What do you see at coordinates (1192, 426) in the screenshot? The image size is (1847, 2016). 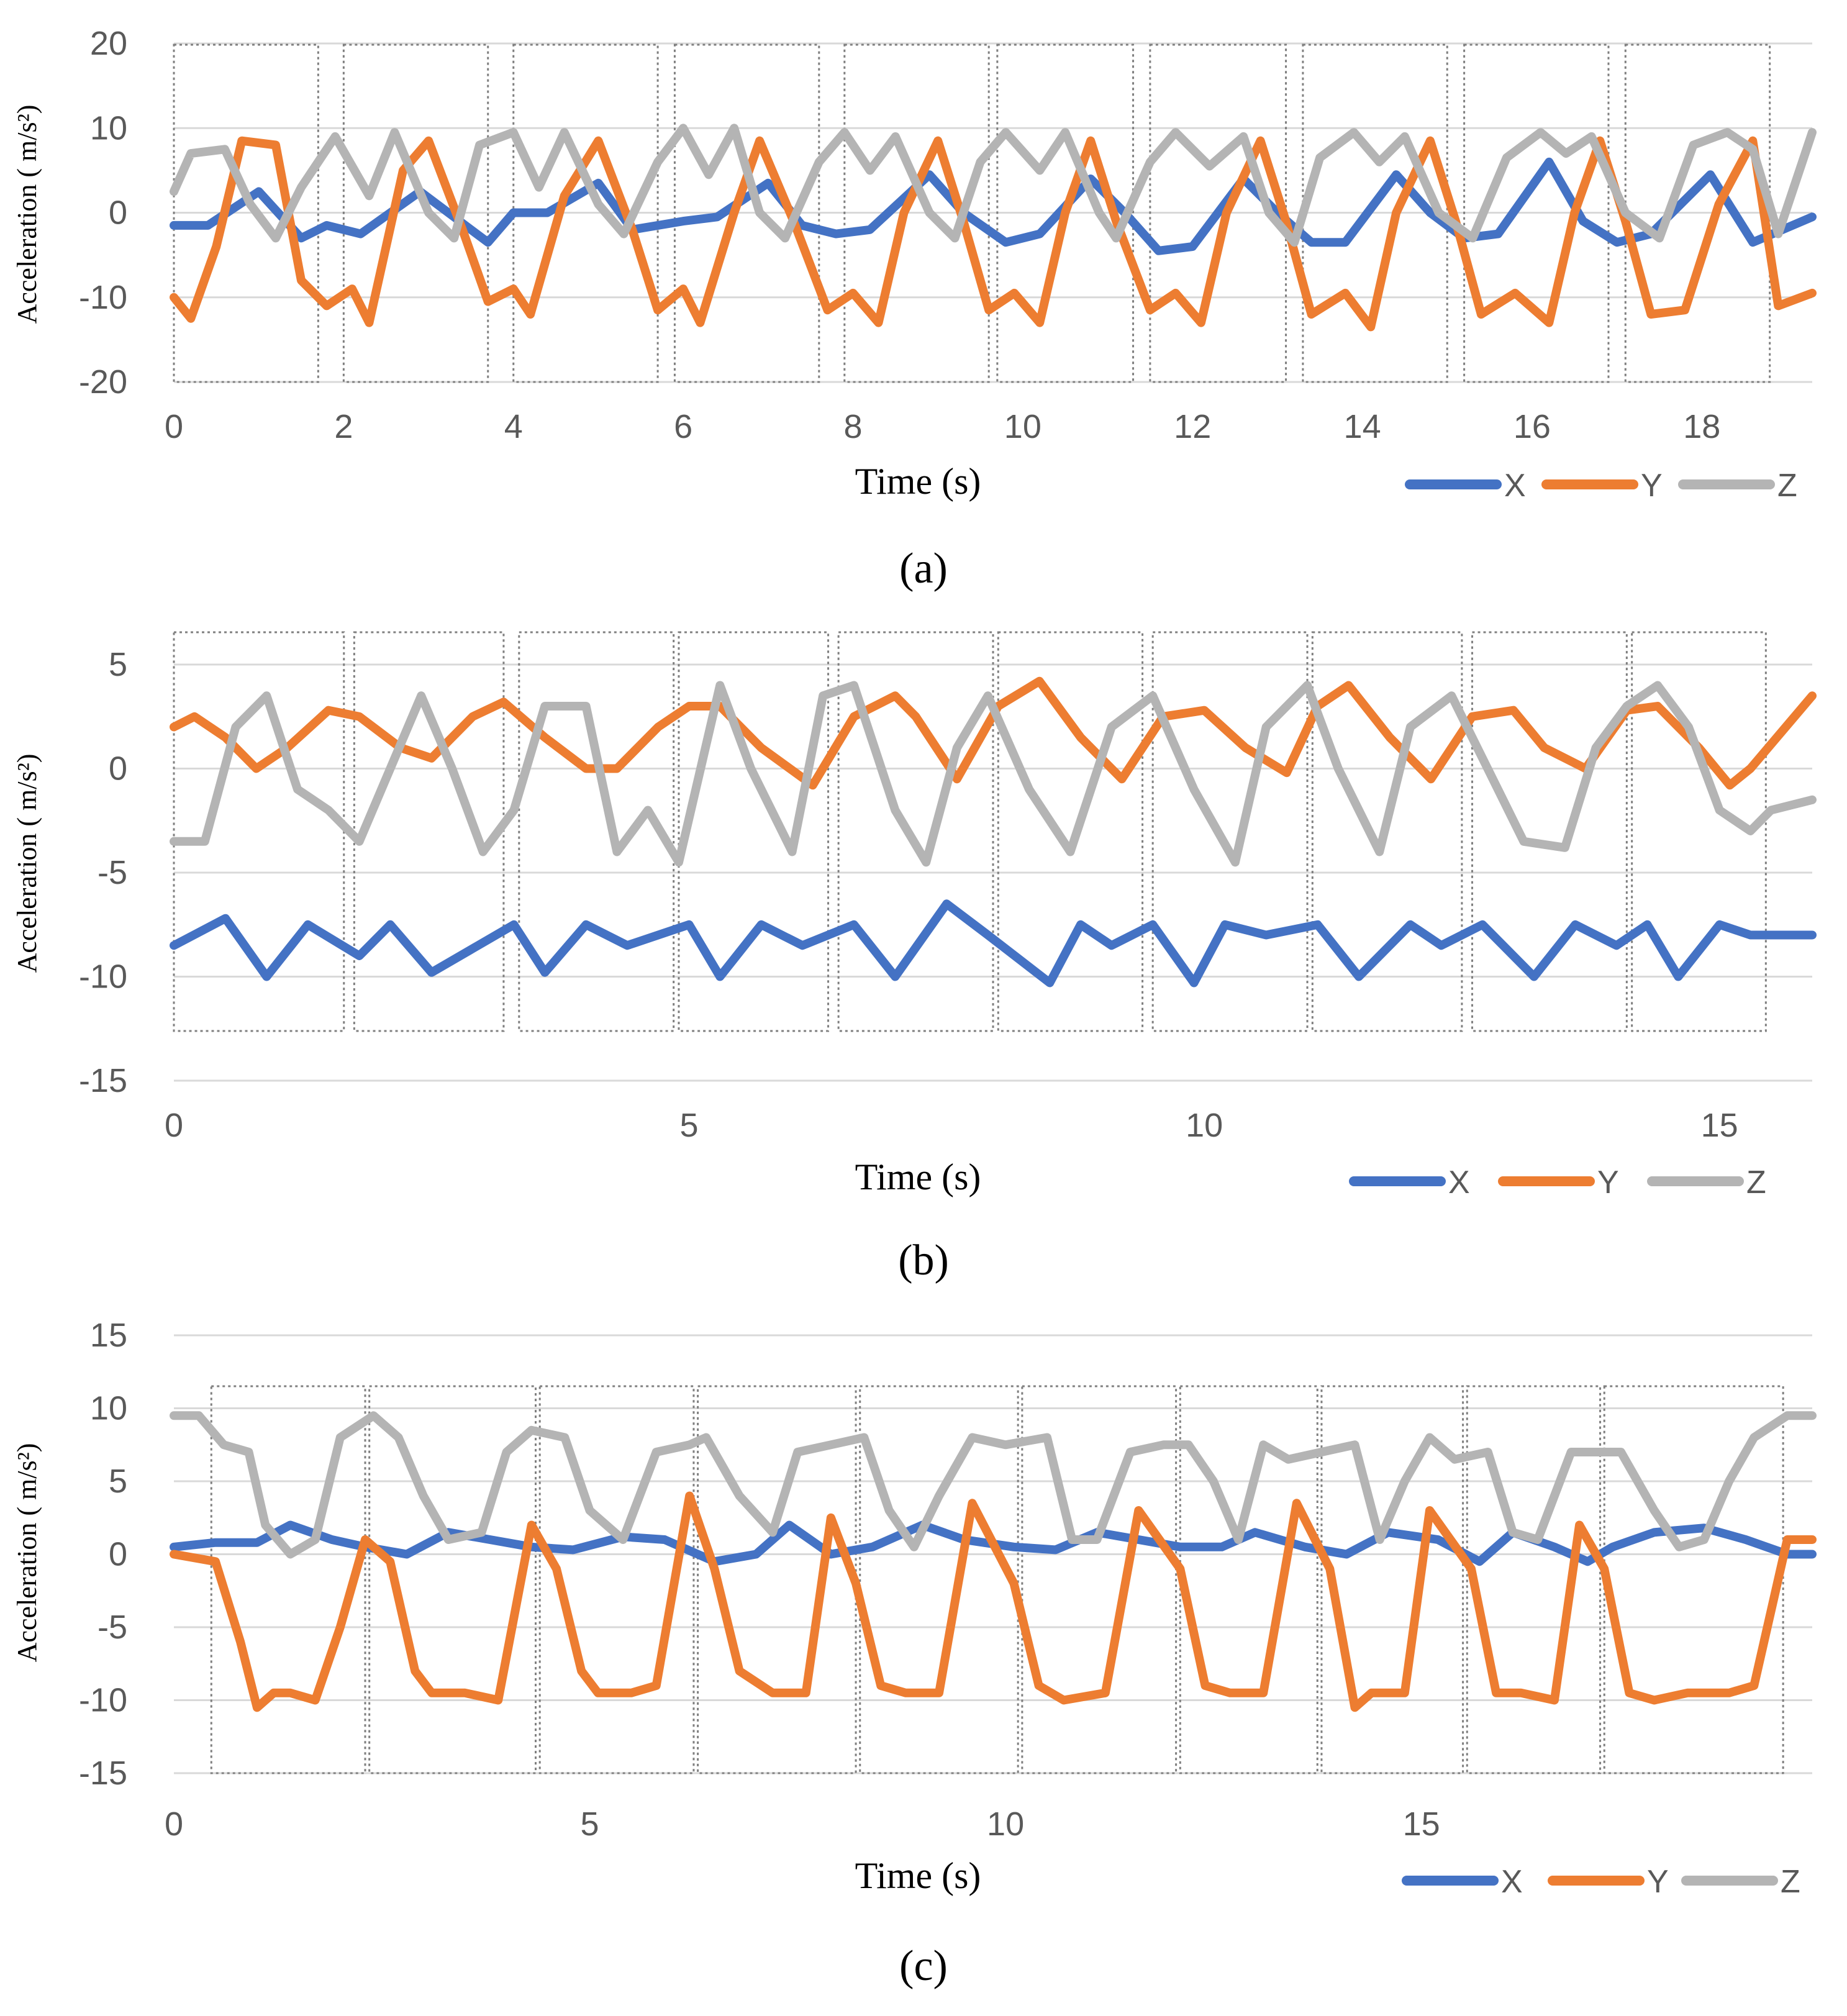 I see `x-tick-label: 12` at bounding box center [1192, 426].